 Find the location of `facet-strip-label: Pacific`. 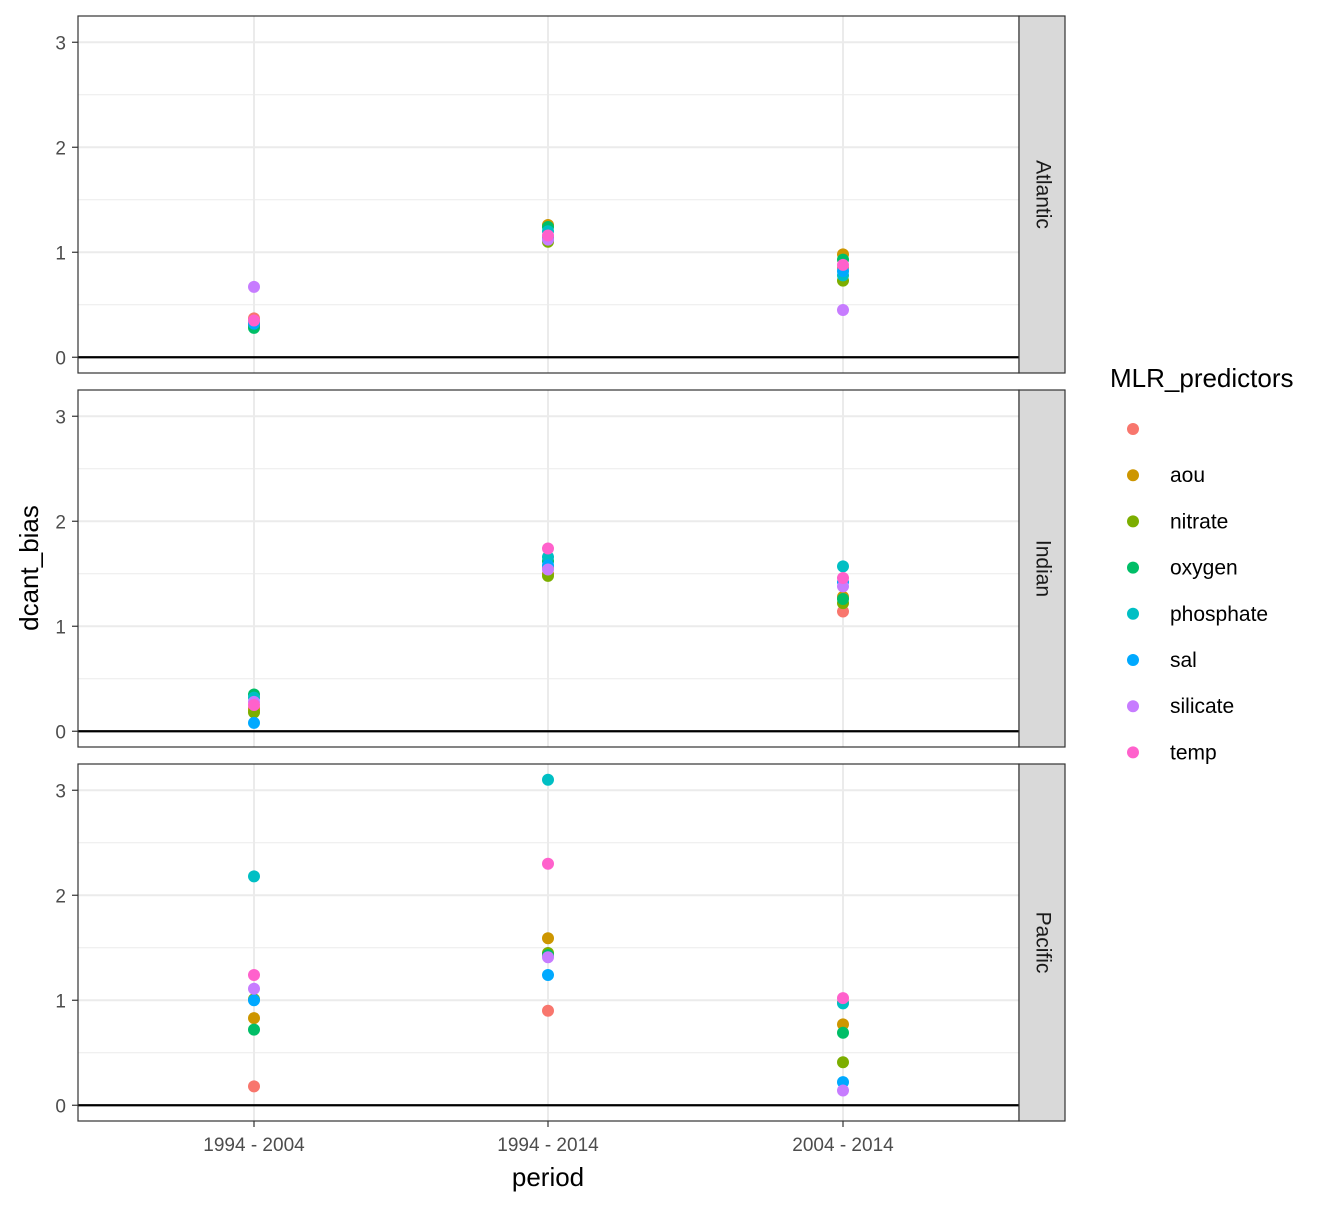

facet-strip-label: Pacific is located at coordinates (1042, 943).